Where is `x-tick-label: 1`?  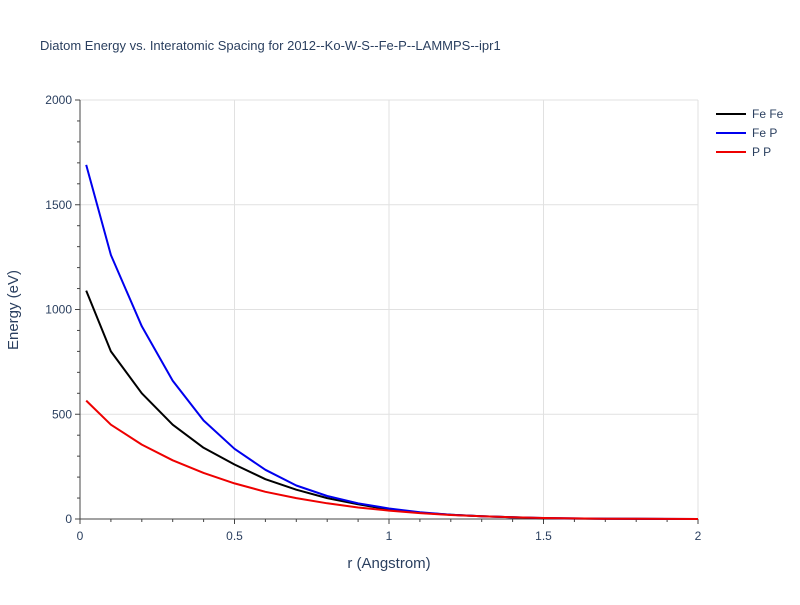 x-tick-label: 1 is located at coordinates (389, 536).